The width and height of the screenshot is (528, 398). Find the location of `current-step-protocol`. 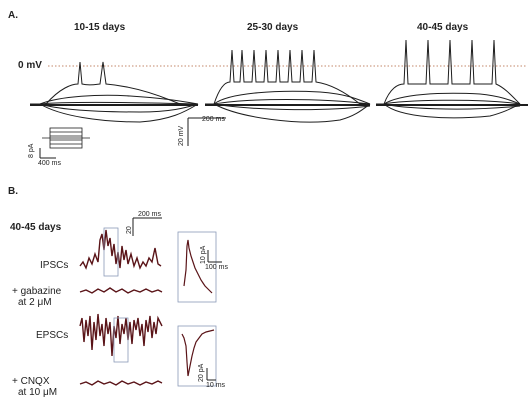

current-step-protocol is located at coordinates (66, 138).